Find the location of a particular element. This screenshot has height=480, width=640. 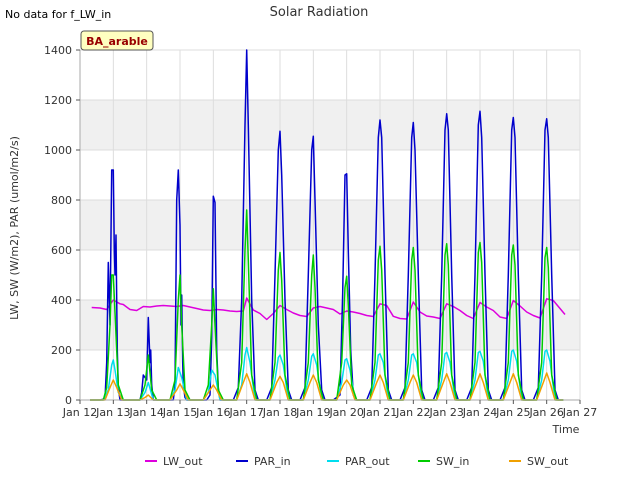

x-tick-label: Jan 20 is located at coordinates (345, 412).